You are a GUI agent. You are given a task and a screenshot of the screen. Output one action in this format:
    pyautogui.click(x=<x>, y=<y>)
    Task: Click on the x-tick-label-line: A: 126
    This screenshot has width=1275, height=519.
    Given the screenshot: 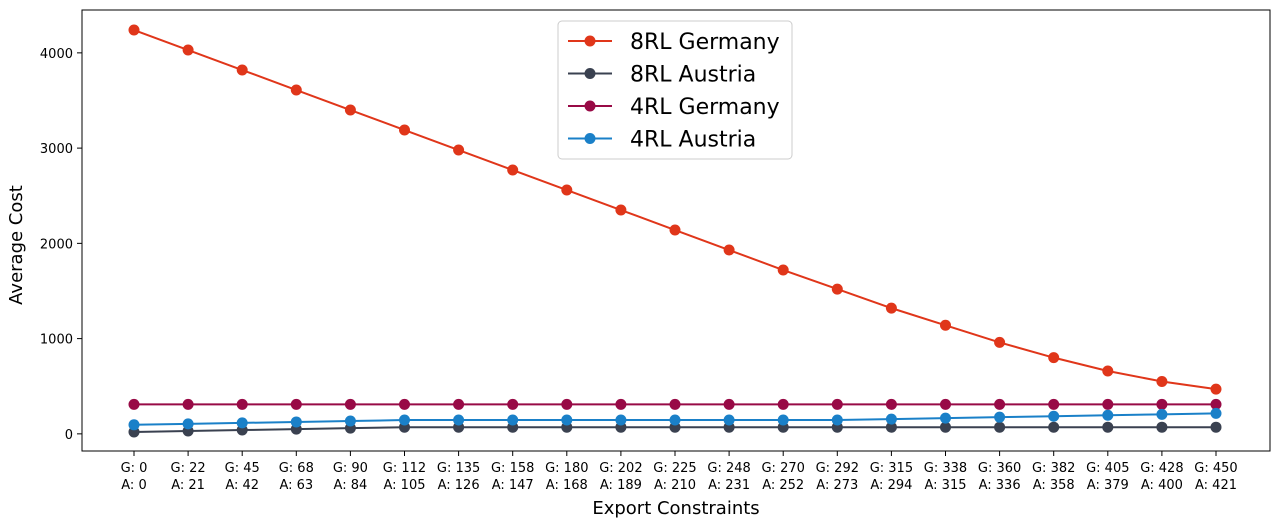 What is the action you would take?
    pyautogui.click(x=459, y=485)
    